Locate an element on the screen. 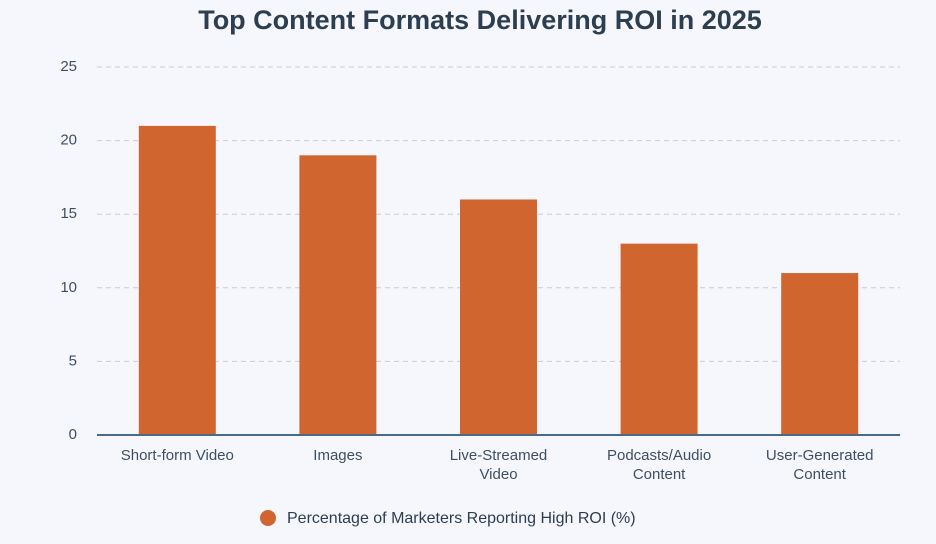 The width and height of the screenshot is (936, 544). legend-marker is located at coordinates (268, 518).